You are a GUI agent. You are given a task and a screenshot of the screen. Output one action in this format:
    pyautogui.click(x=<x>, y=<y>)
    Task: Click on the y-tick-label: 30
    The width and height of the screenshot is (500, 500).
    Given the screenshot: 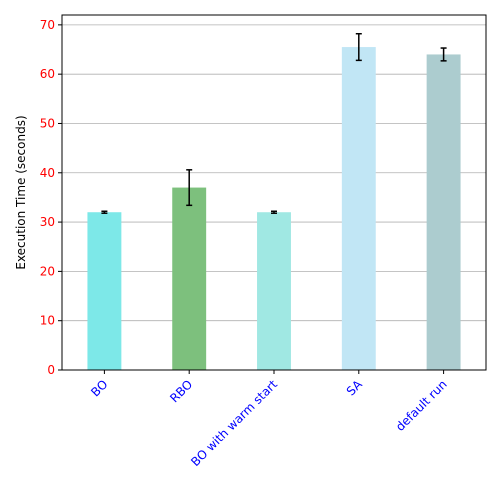 What is the action you would take?
    pyautogui.click(x=47, y=222)
    